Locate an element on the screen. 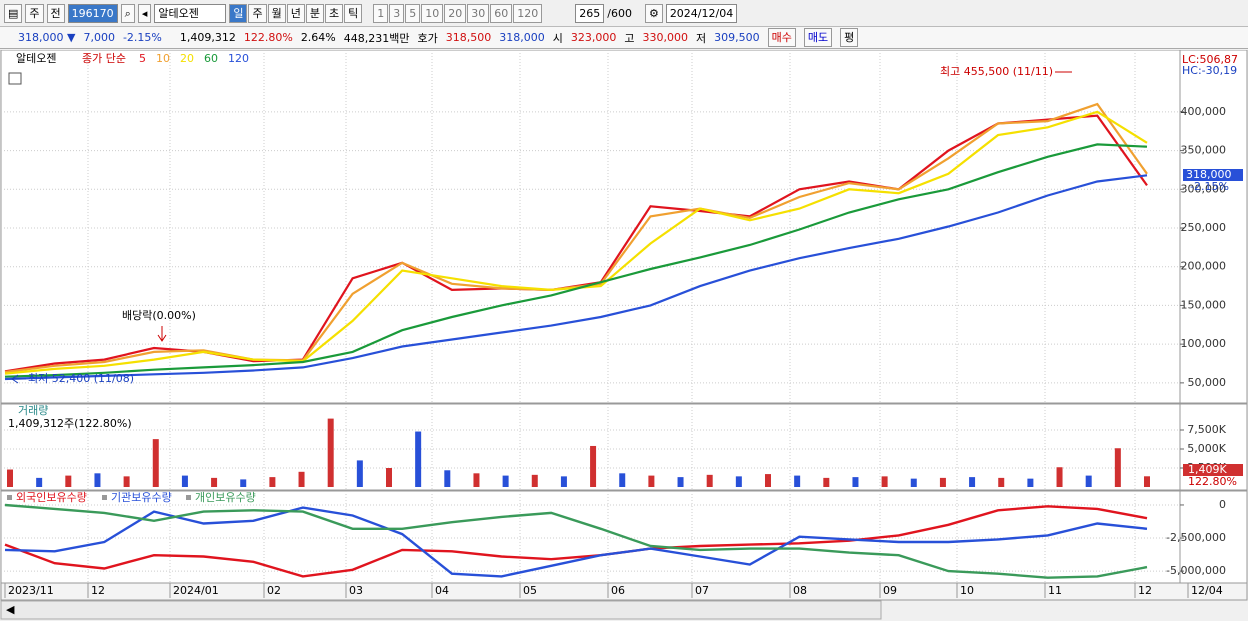 The image size is (1248, 621). open: 323,000 is located at coordinates (593, 37).